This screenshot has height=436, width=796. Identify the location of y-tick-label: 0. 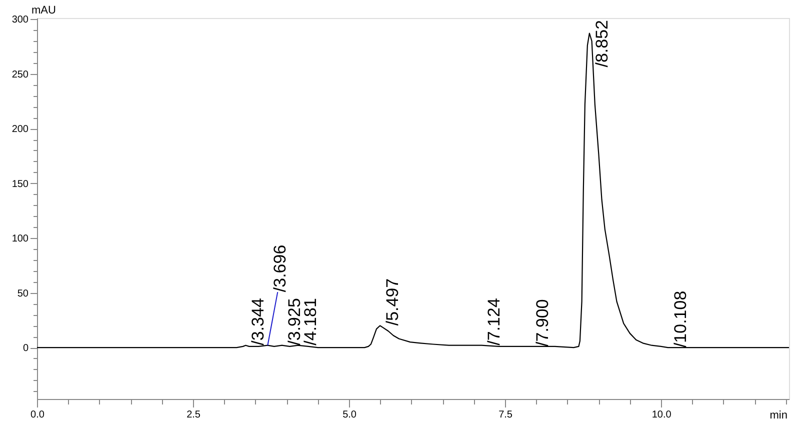
(25, 348).